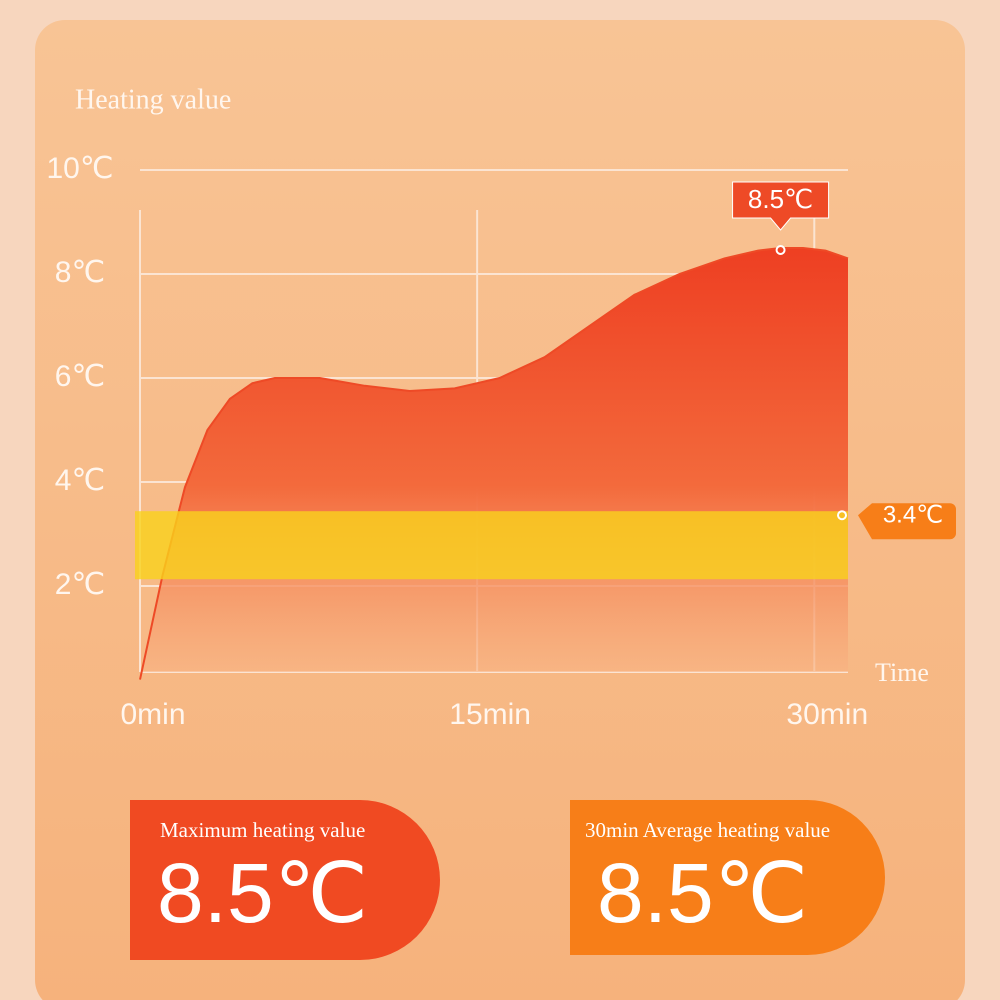  Describe the element at coordinates (79, 168) in the screenshot. I see `y-tick-label: 10℃` at that location.